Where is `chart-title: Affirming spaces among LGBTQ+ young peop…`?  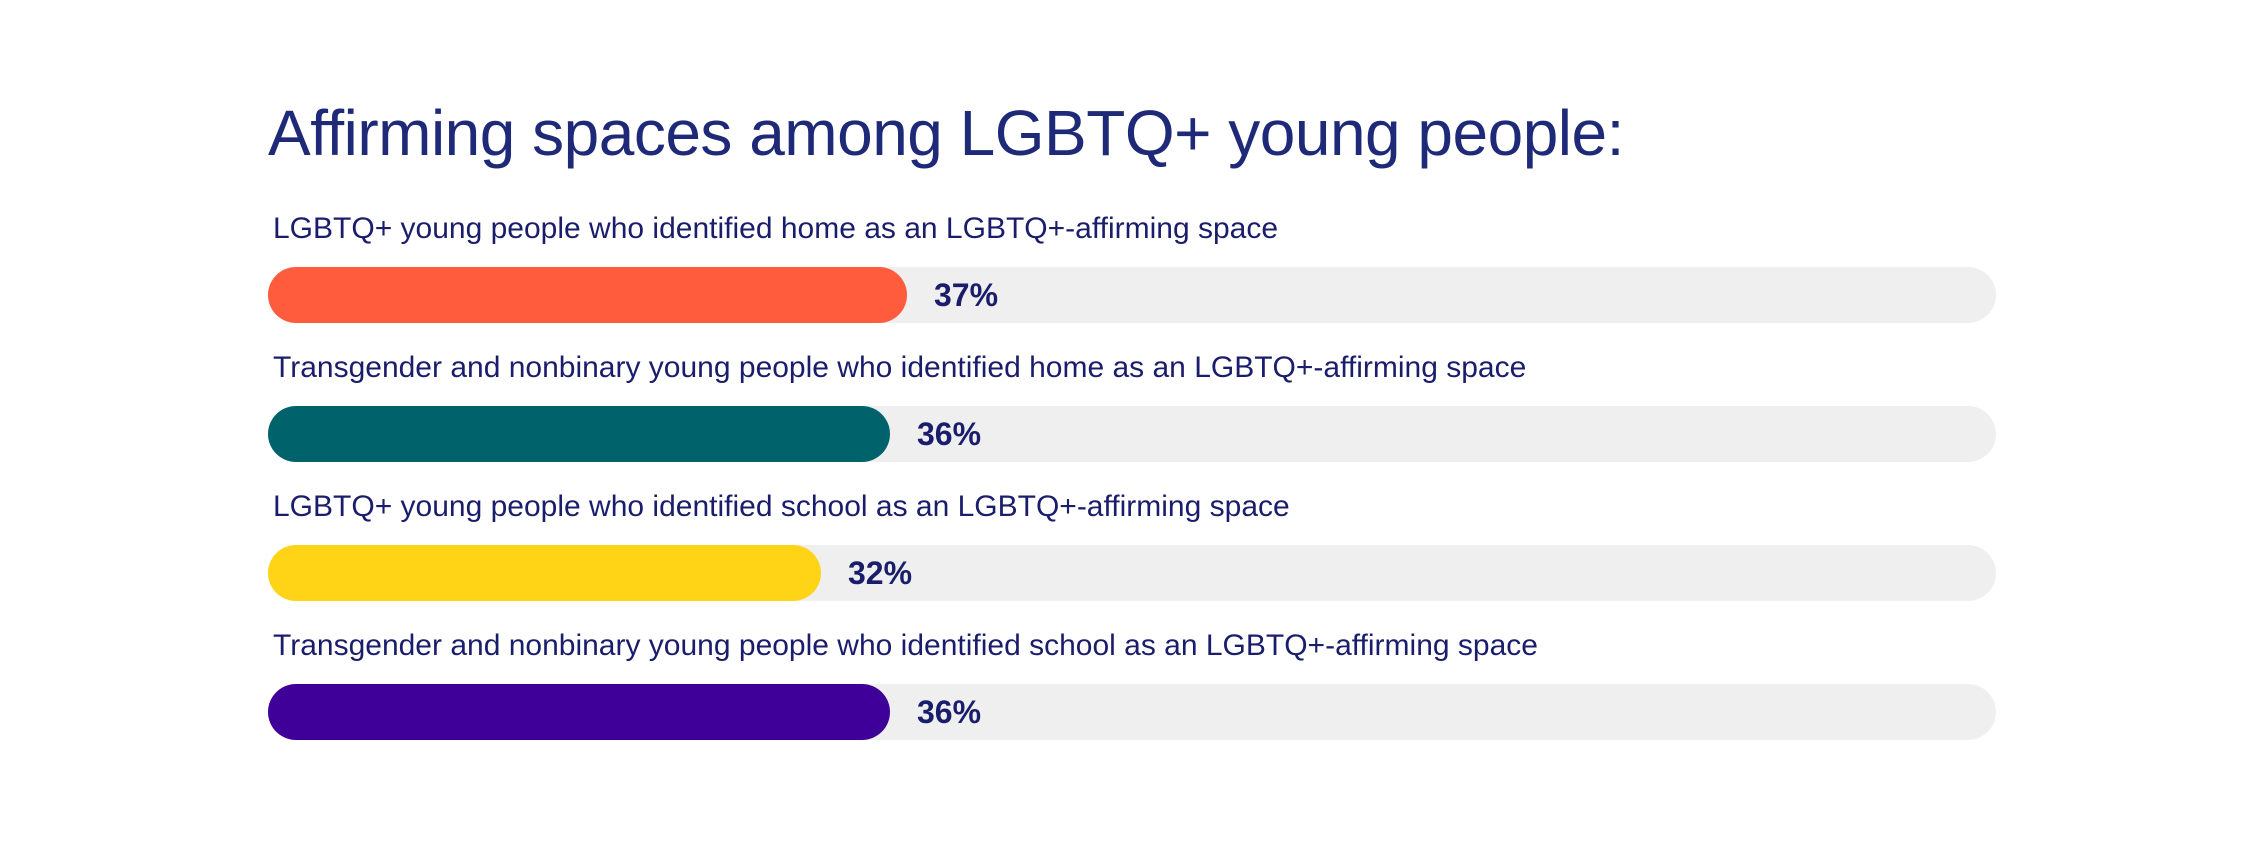 chart-title: Affirming spaces among LGBTQ+ young peop… is located at coordinates (946, 133).